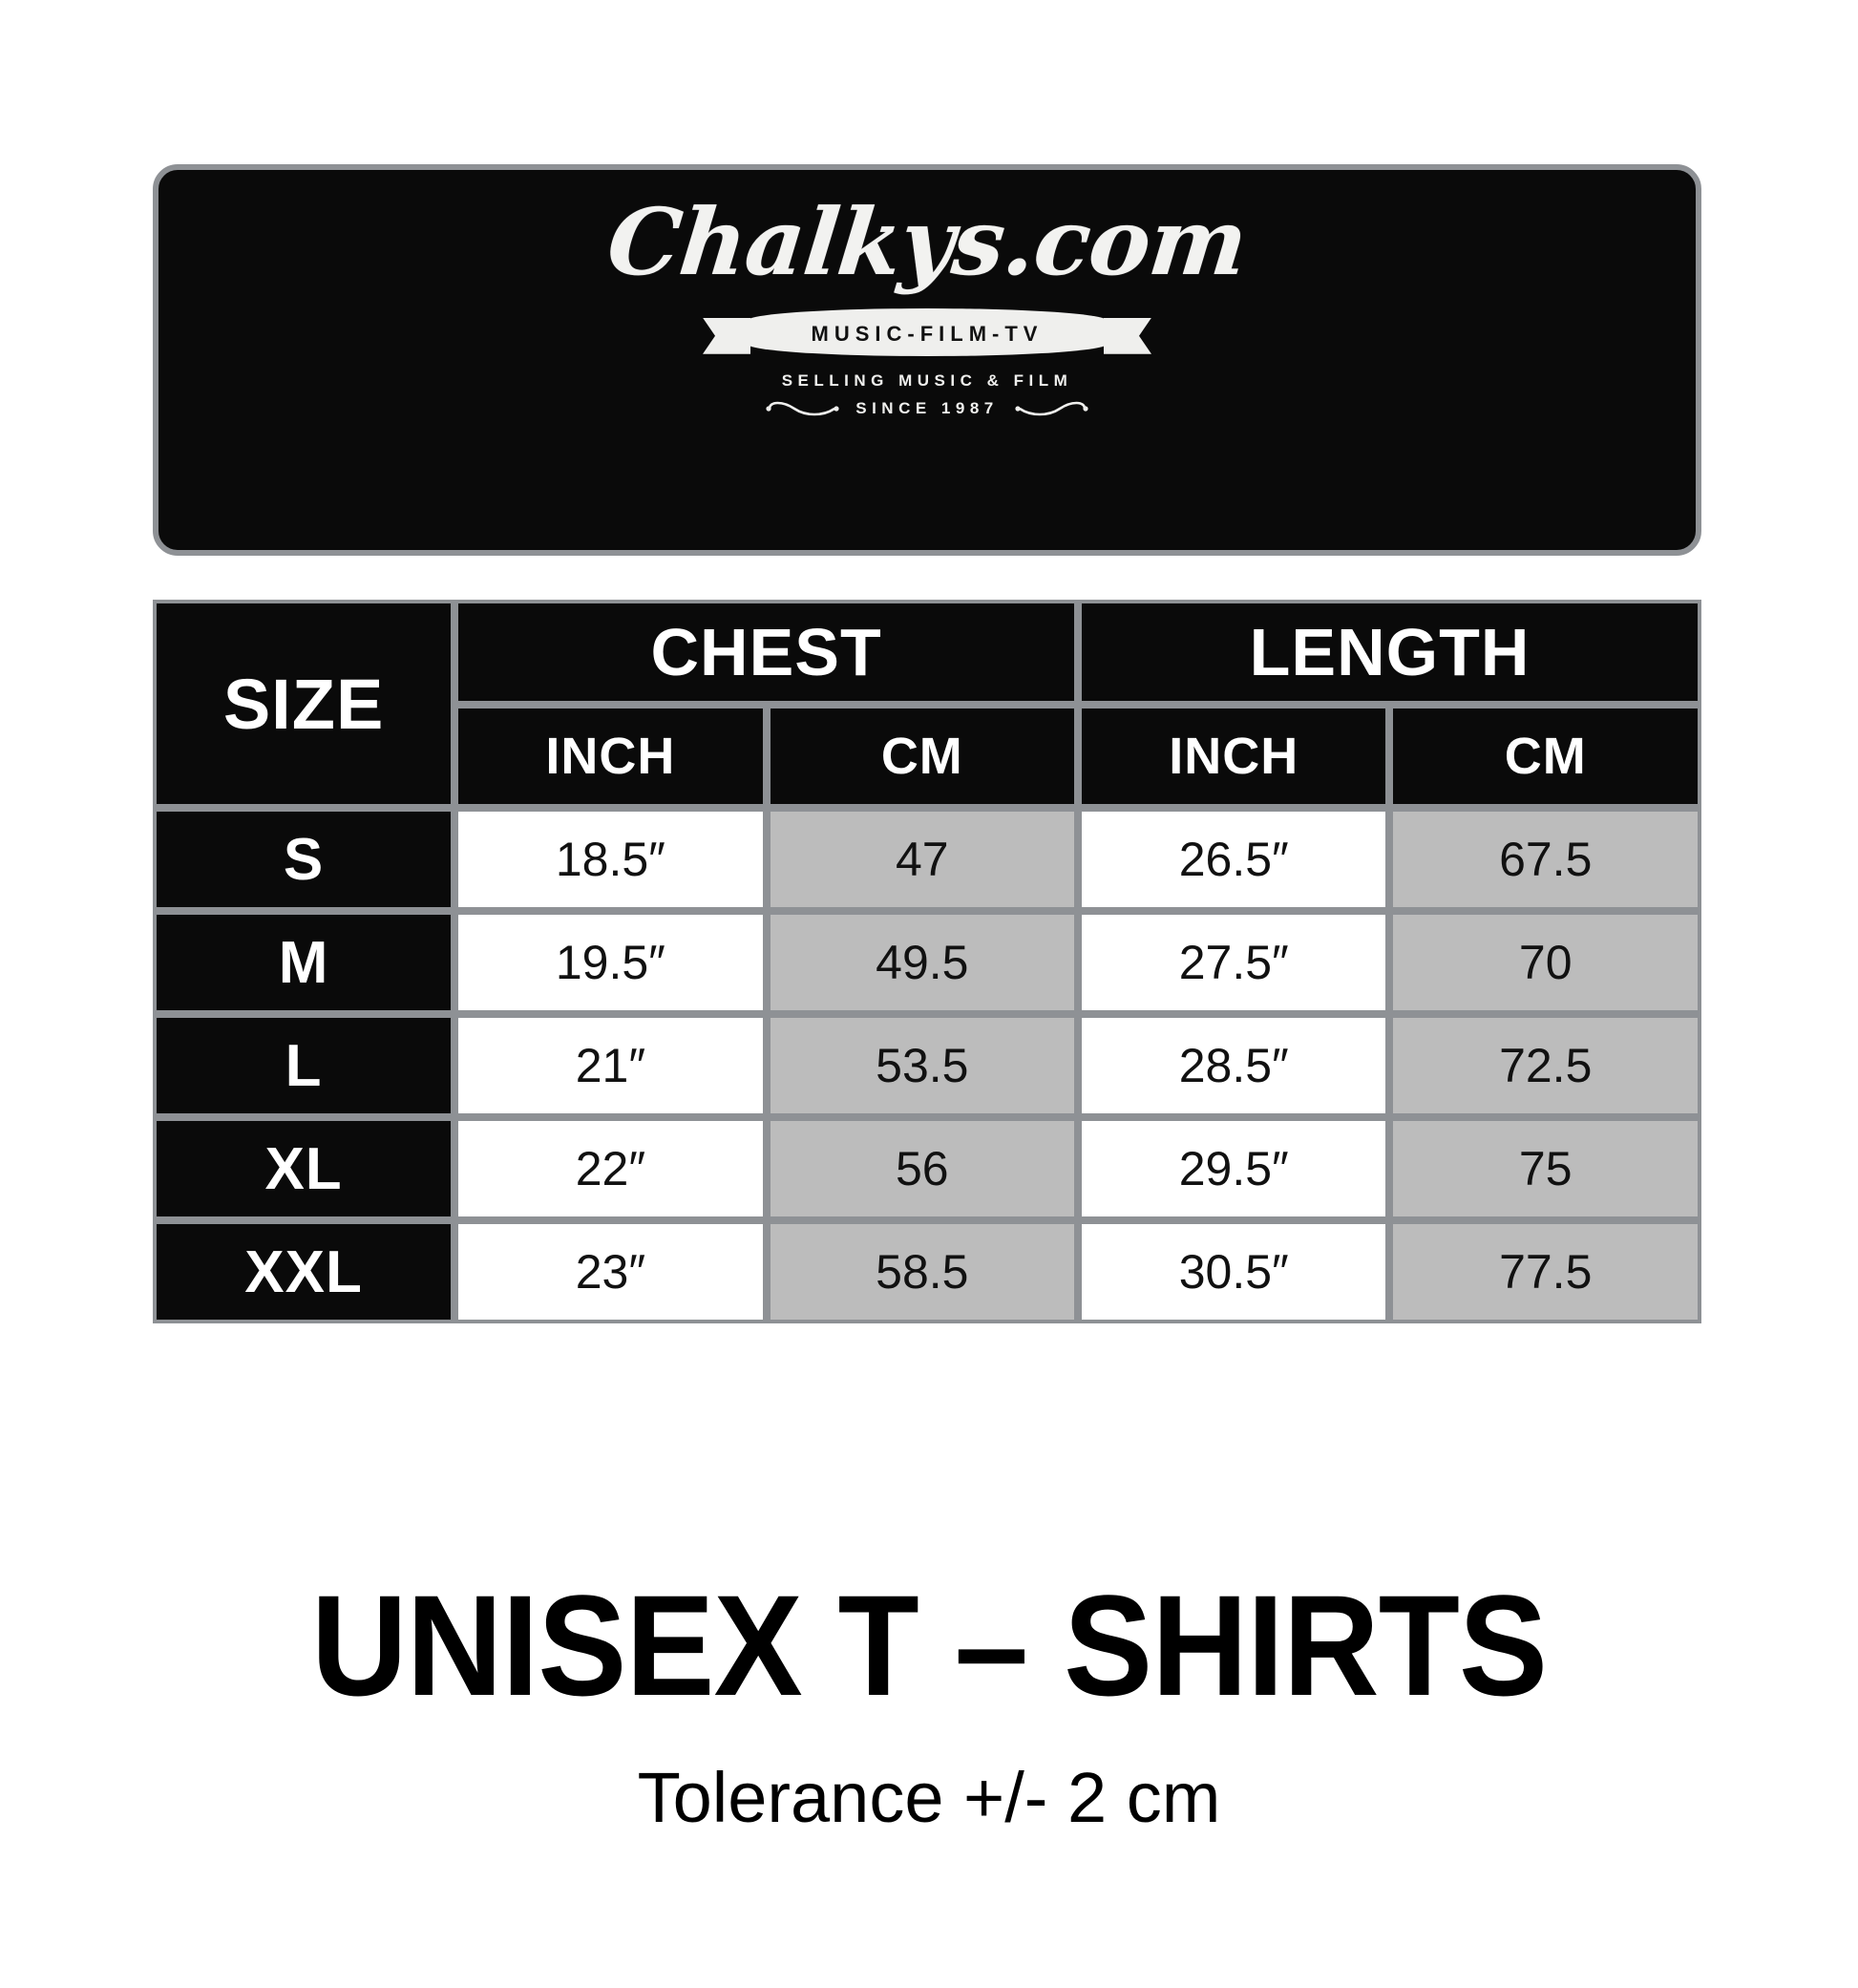  Describe the element at coordinates (929, 1645) in the screenshot. I see `page-title: UNISEX T – SHIRTS` at that location.